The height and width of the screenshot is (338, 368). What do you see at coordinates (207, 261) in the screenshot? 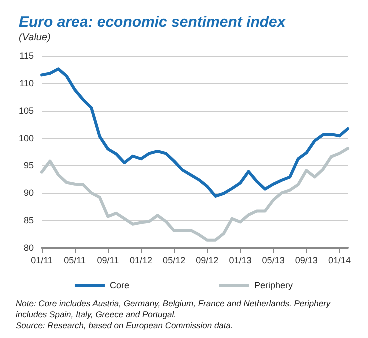
I see `x-tick-label: 09/12` at bounding box center [207, 261].